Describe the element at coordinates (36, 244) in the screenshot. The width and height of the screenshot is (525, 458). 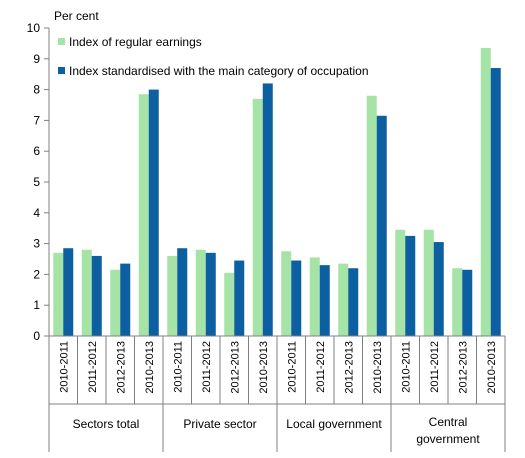
I see `y-tick-label: 3` at that location.